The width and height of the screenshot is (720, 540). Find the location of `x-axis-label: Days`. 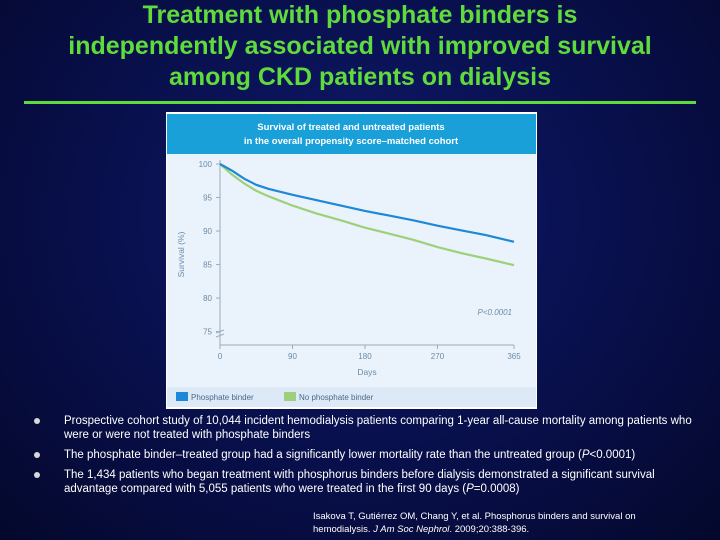

x-axis-label: Days is located at coordinates (366, 372).